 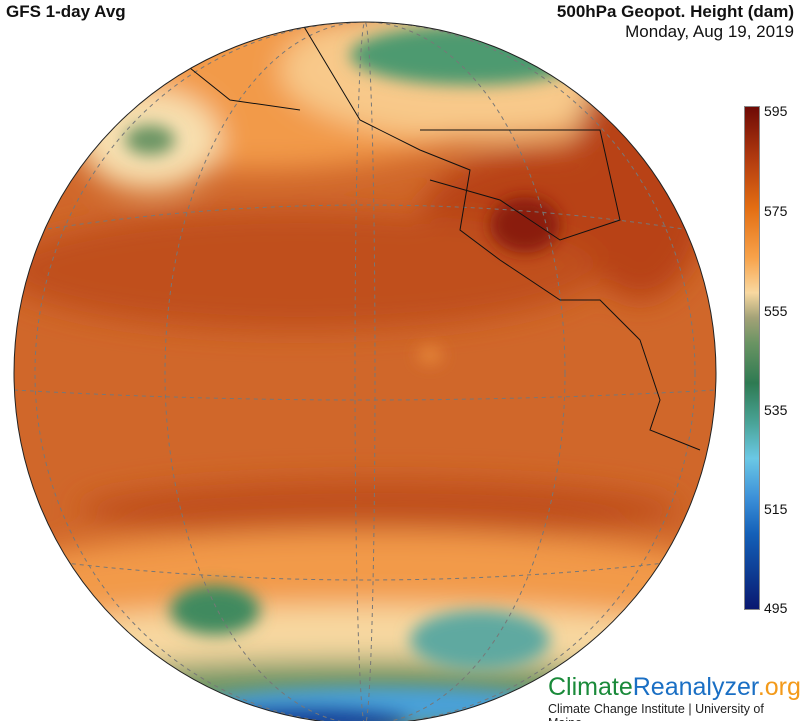 What do you see at coordinates (590, 687) in the screenshot?
I see `brand-part1: Climate` at bounding box center [590, 687].